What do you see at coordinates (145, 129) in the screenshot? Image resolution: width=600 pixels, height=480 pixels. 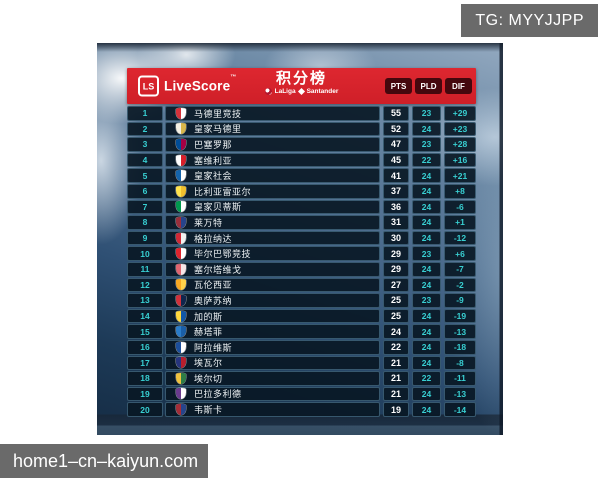 I see `rank-cell: 2` at bounding box center [145, 129].